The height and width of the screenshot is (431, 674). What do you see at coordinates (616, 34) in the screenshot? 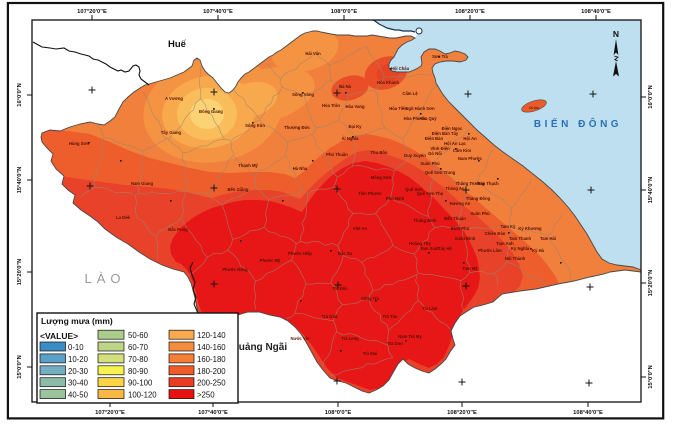
I see `svg-text: N` at bounding box center [616, 34].